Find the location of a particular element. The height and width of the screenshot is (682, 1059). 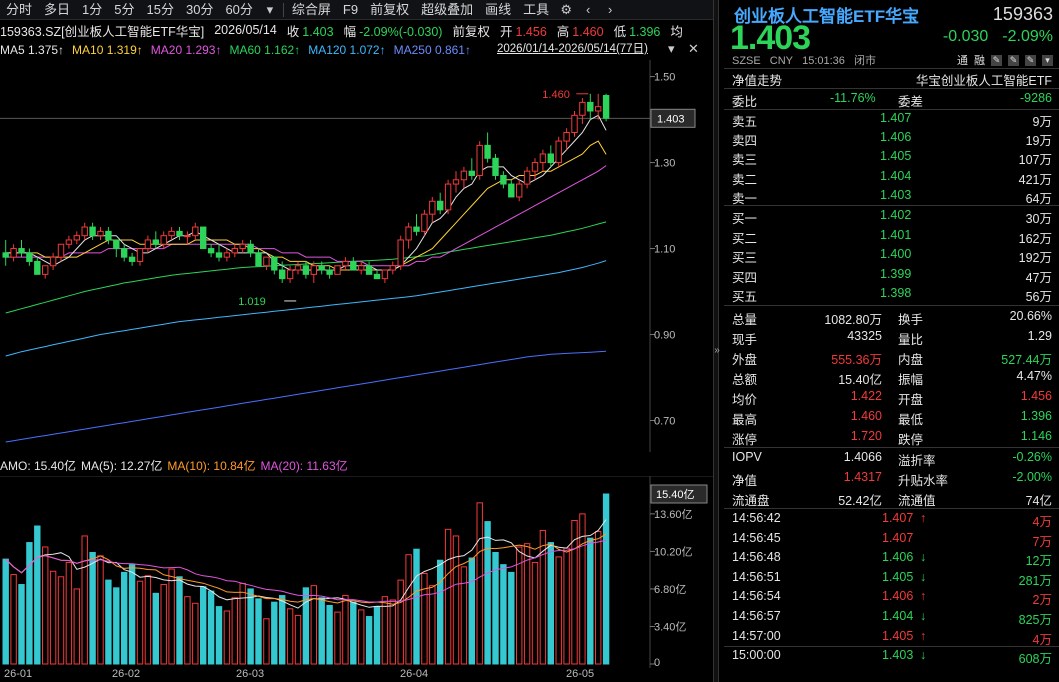

tab-5min: 5分 is located at coordinates (124, 9).